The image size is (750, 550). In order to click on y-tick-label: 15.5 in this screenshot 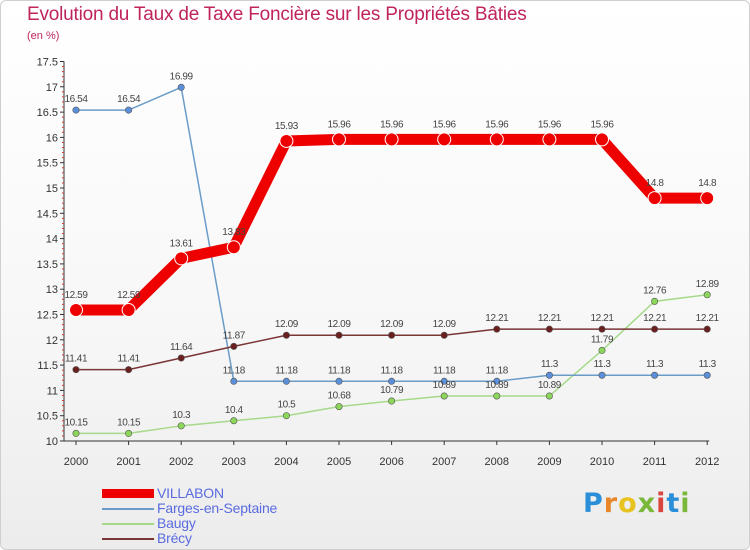, I will do `click(47, 164)`.